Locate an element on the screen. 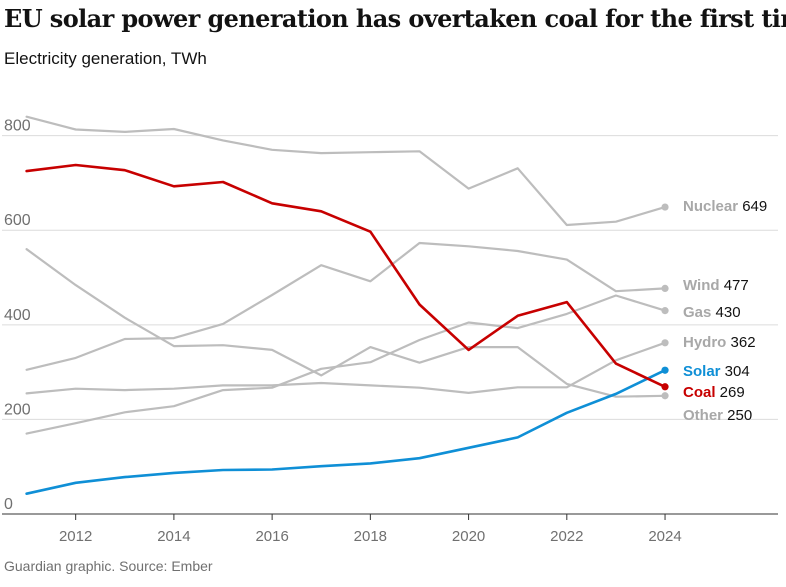 The width and height of the screenshot is (786, 587). series-label-hydro: Hydro 362 is located at coordinates (719, 342).